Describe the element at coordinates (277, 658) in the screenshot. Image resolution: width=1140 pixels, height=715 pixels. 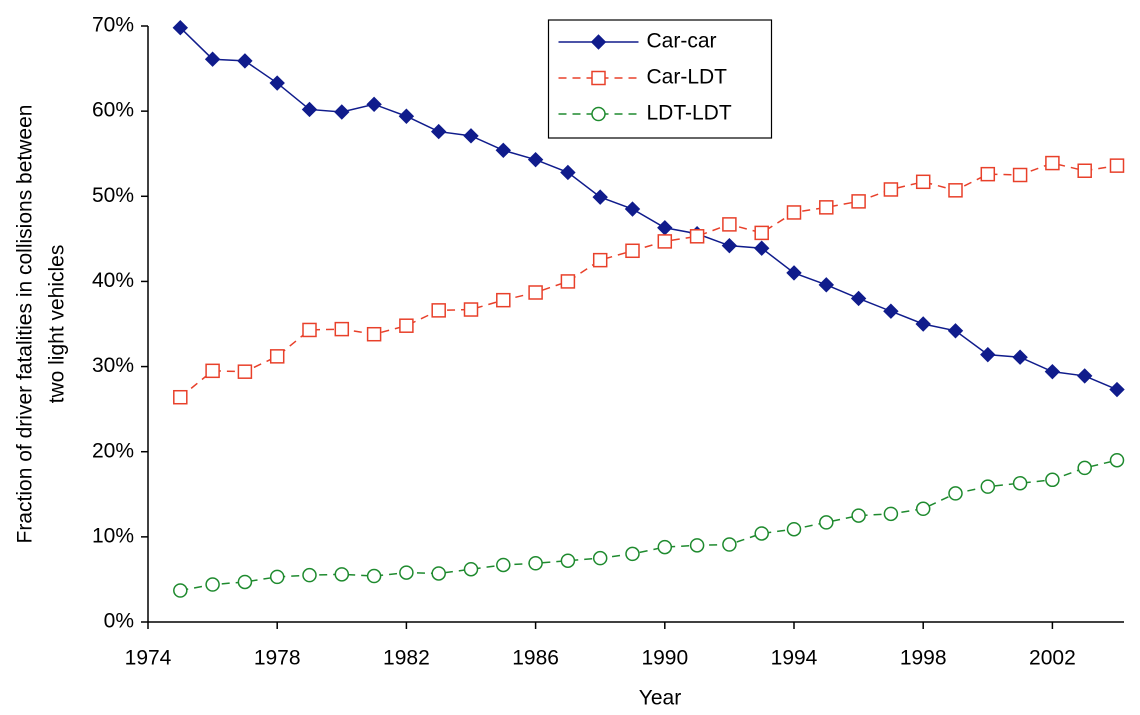
I see `x-tick-label: 1978` at that location.